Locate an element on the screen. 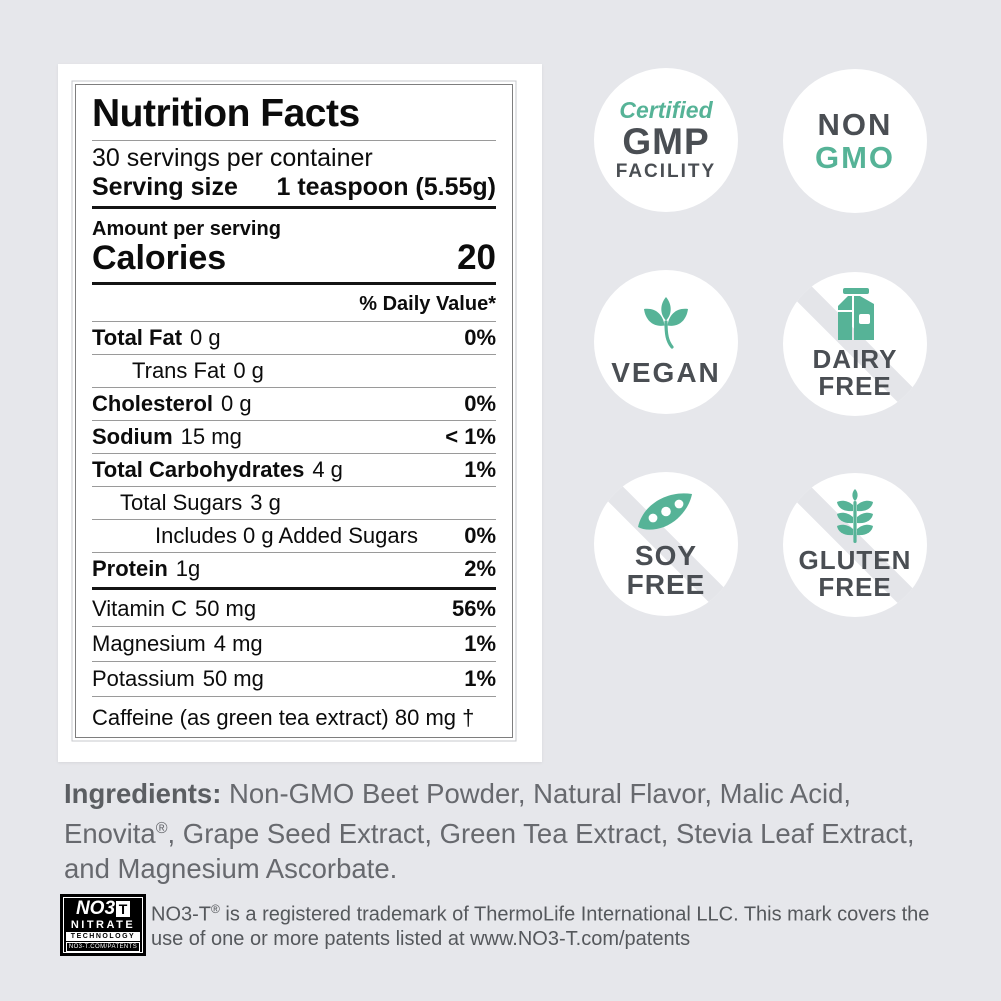 This screenshot has height=1001, width=1001. nutrient-amount: 1g is located at coordinates (188, 568).